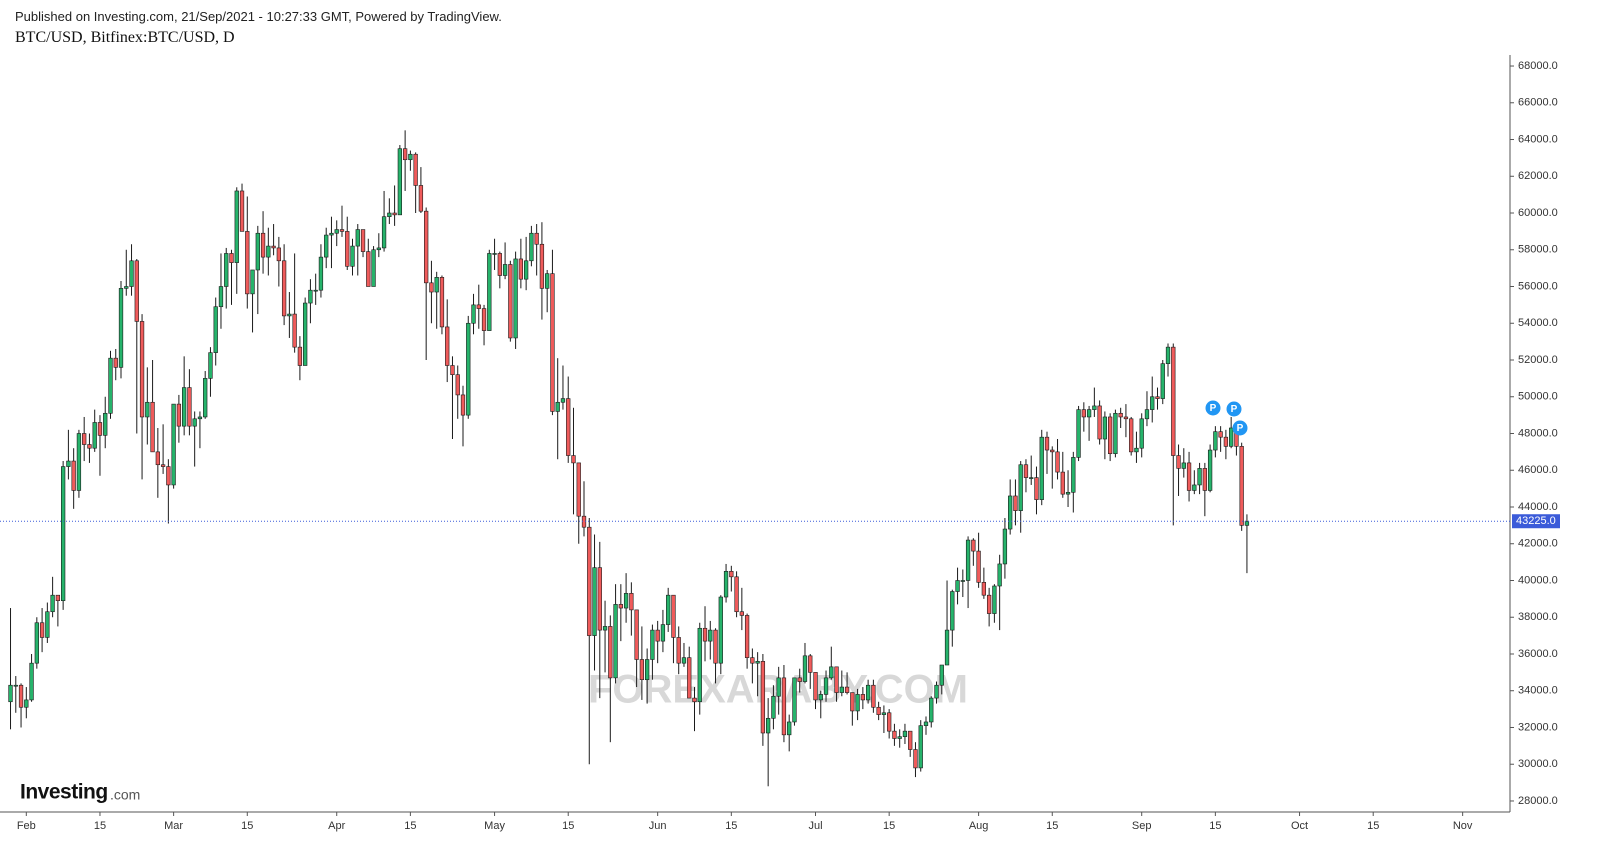 The image size is (1613, 862). What do you see at coordinates (1299, 826) in the screenshot?
I see `x-tick-label: Oct` at bounding box center [1299, 826].